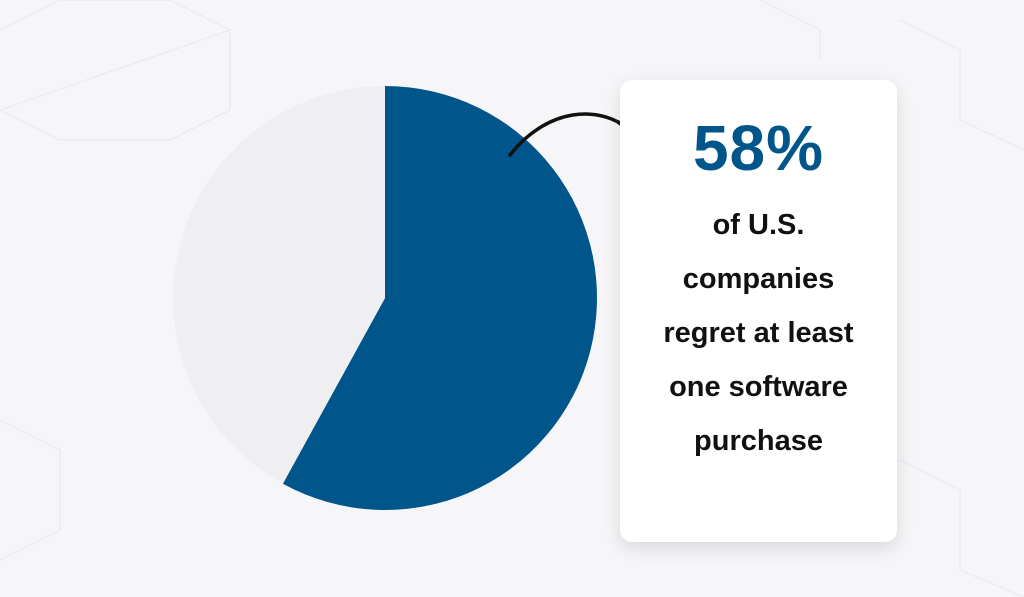 Image resolution: width=1024 pixels, height=597 pixels. What do you see at coordinates (758, 148) in the screenshot?
I see `value-label: 58%` at bounding box center [758, 148].